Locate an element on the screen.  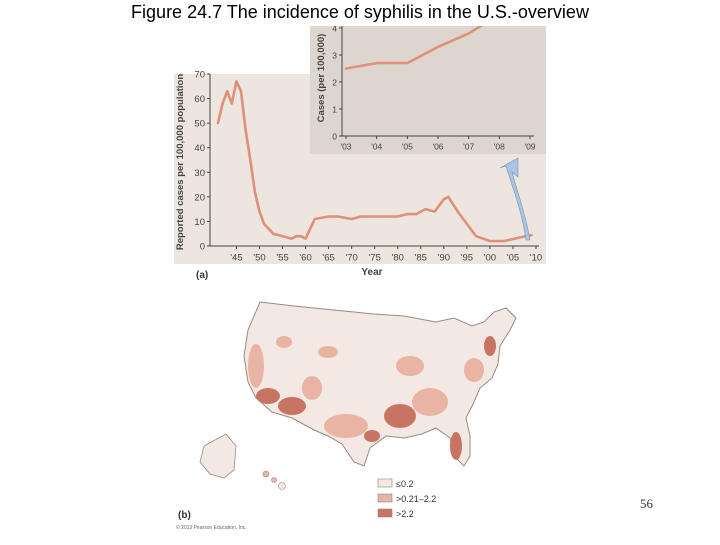
x-tick-label: '08 is located at coordinates (499, 147).